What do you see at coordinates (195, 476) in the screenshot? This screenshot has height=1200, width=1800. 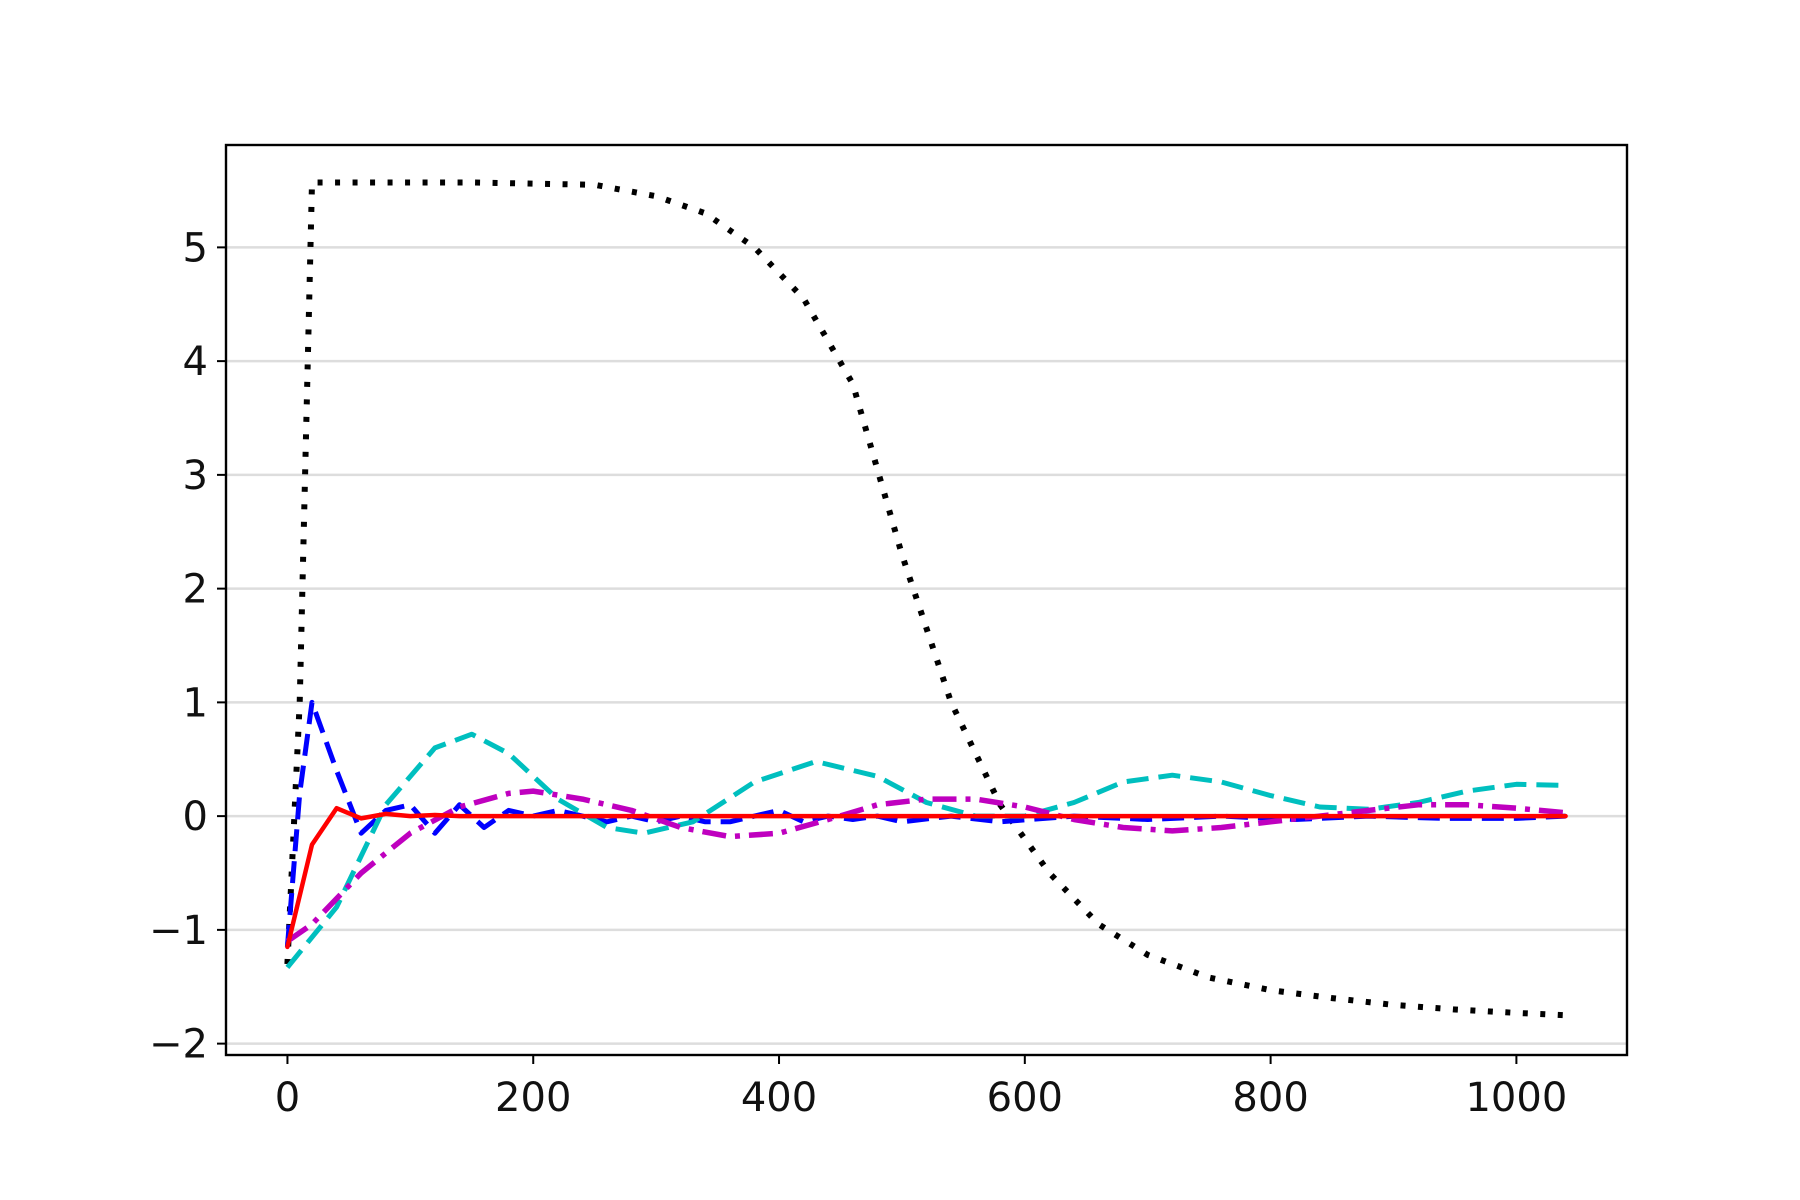 I see `y-tick-label: 3` at bounding box center [195, 476].